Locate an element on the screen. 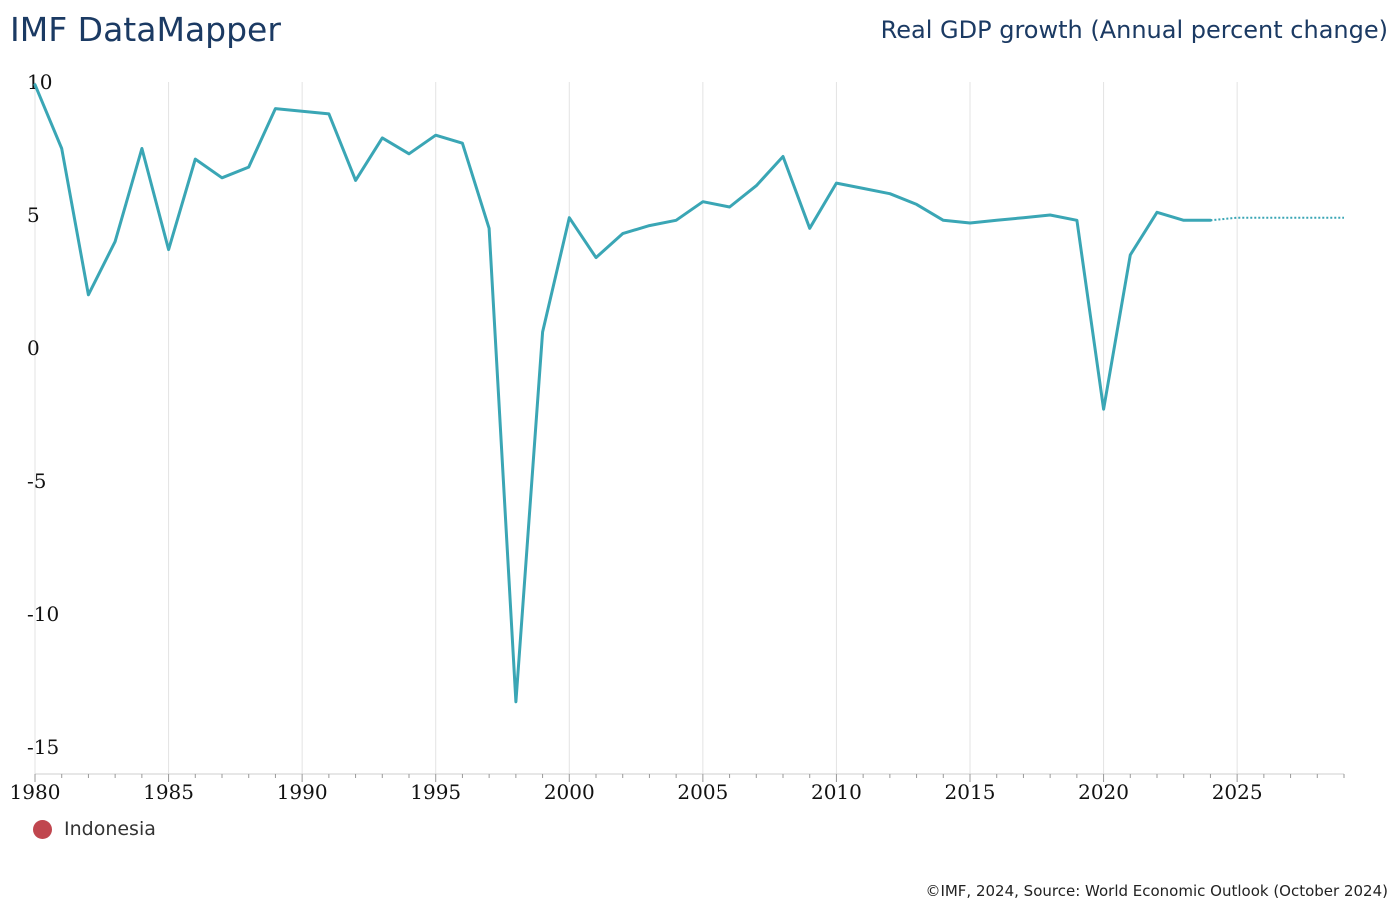  legend-marker is located at coordinates (42, 829).